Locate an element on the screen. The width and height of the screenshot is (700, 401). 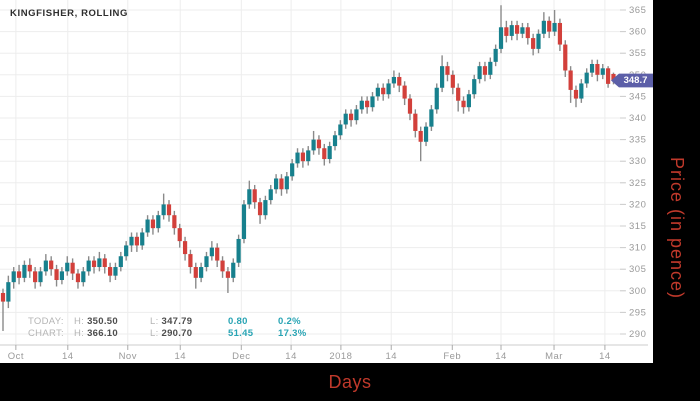
y-axis-label: 320 is located at coordinates (637, 204).